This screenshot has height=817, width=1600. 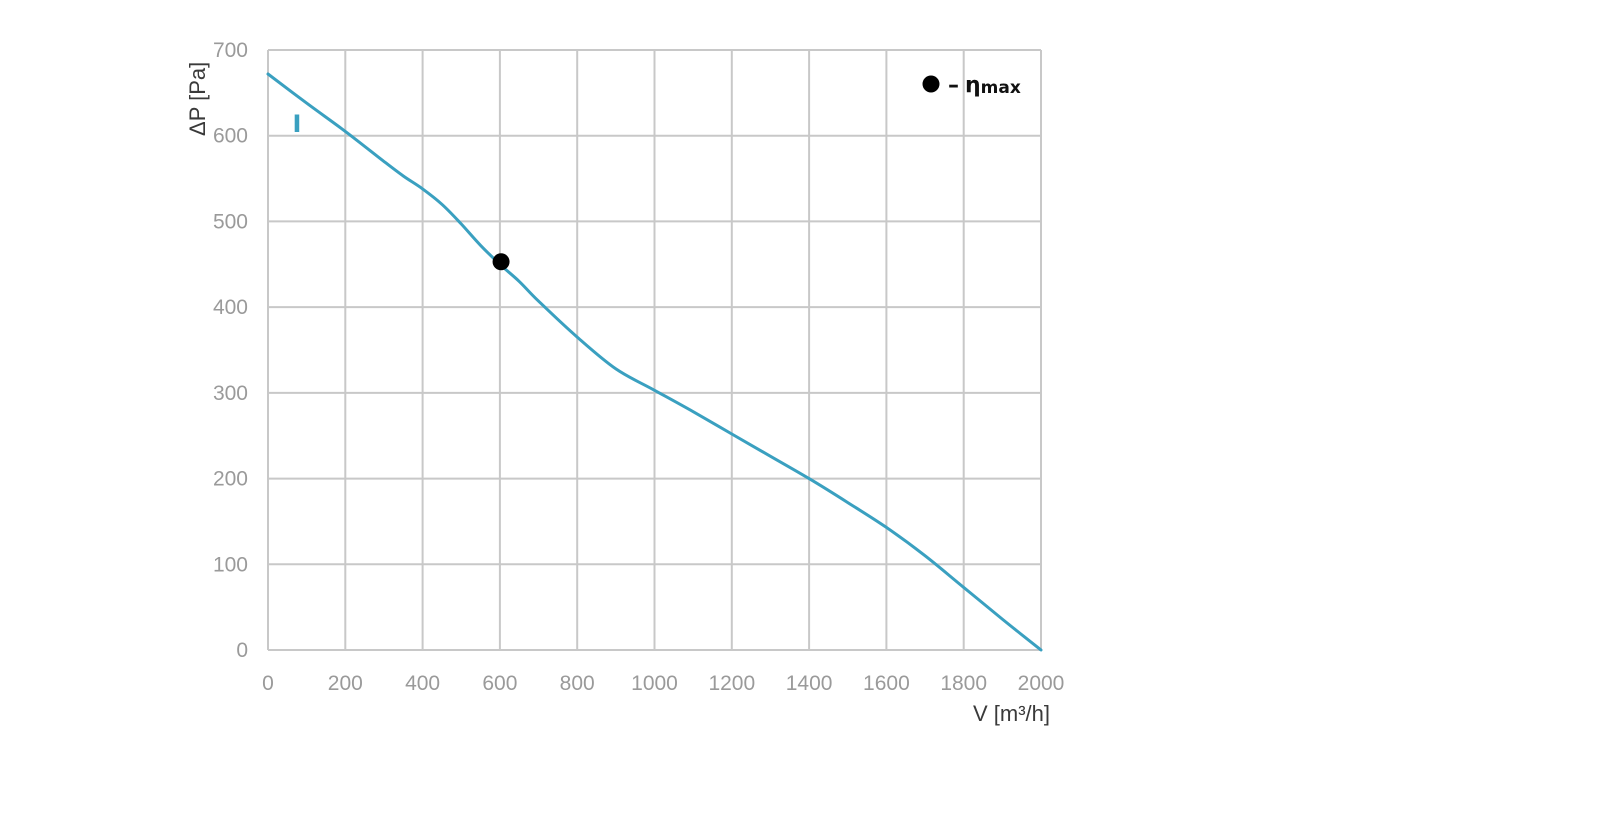 I want to click on y-tick-label: 400, so click(x=230, y=307).